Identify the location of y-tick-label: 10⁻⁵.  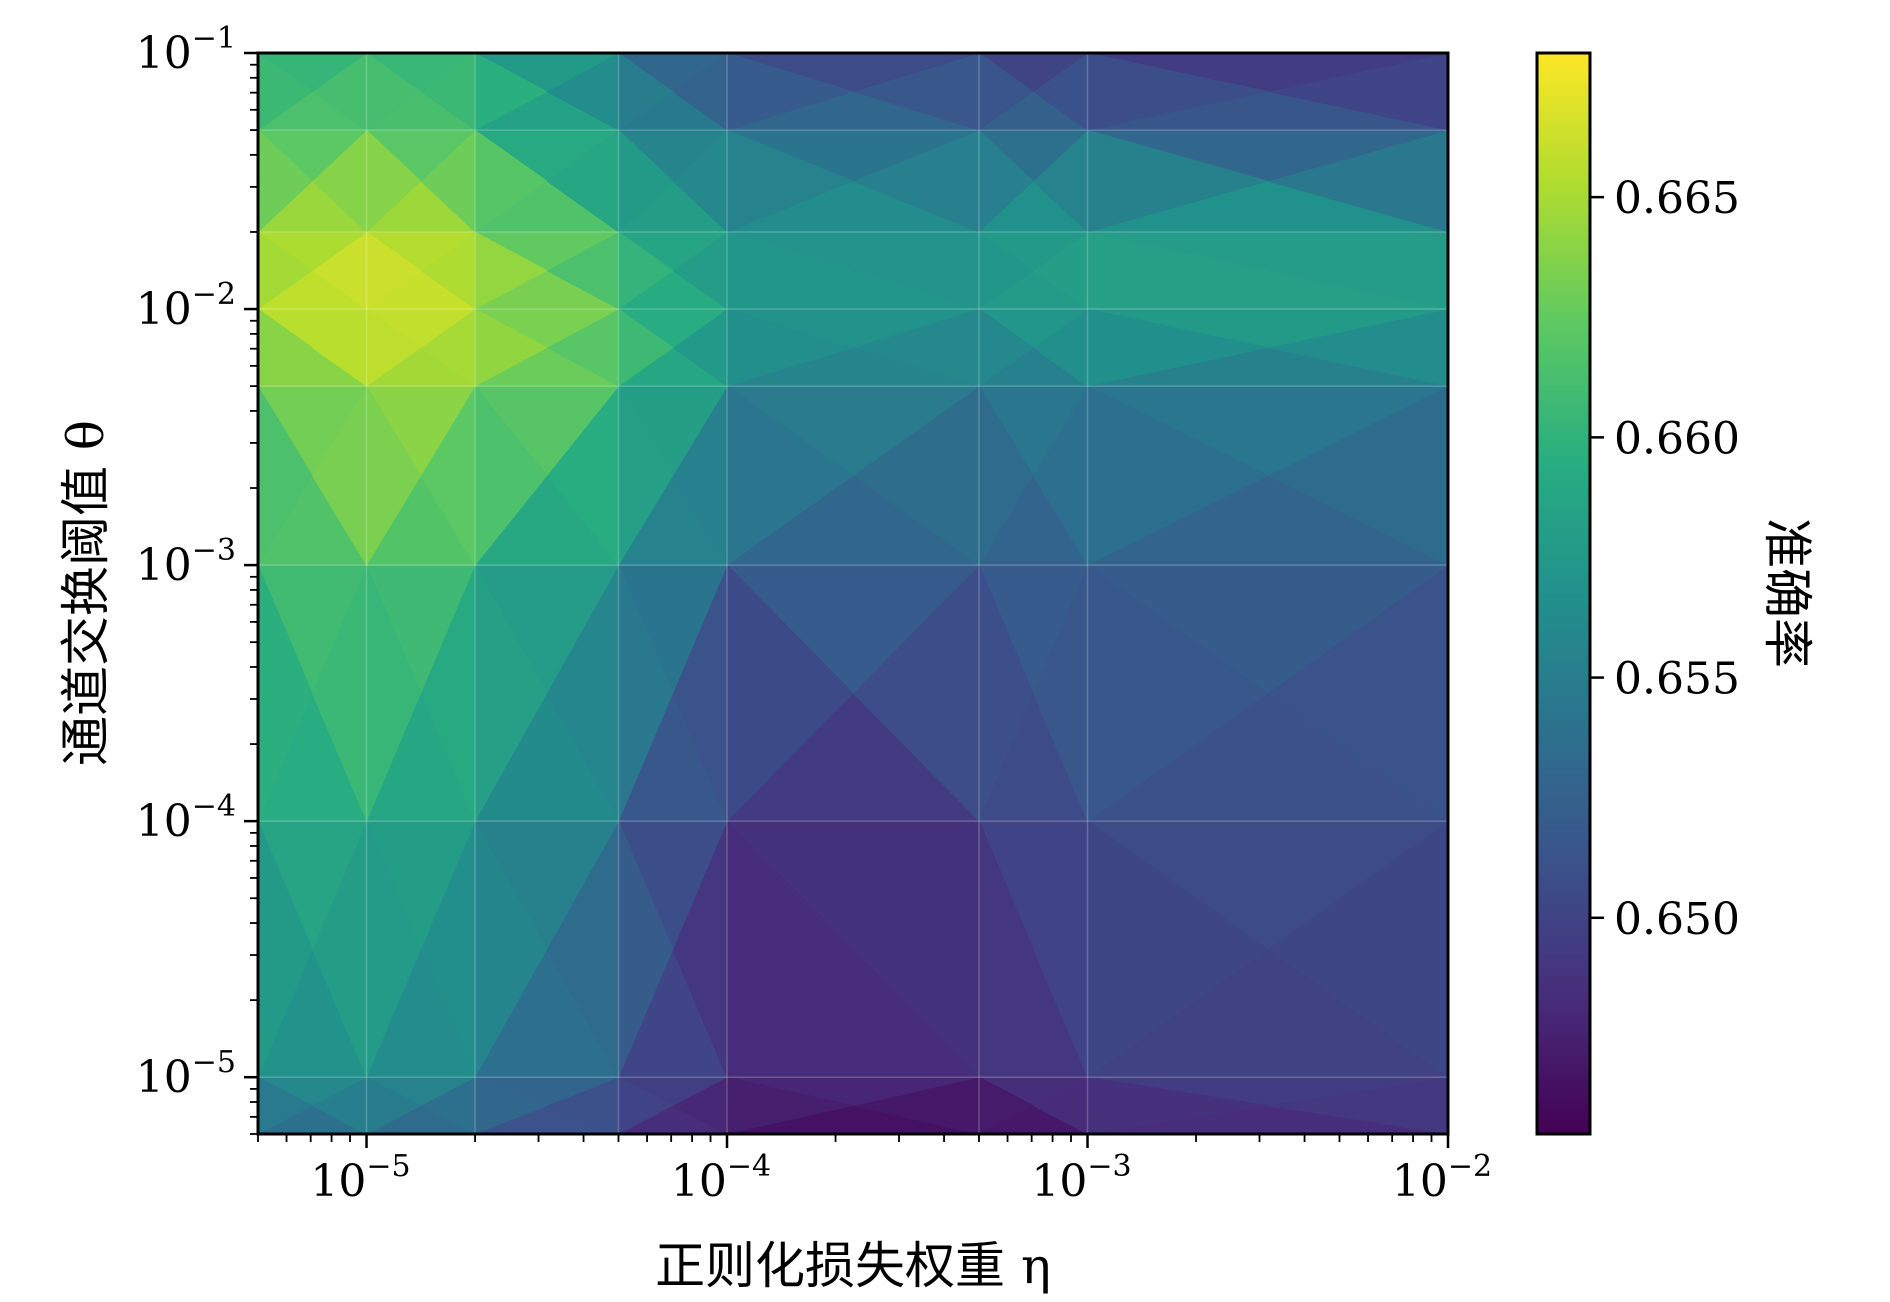
(186, 1074).